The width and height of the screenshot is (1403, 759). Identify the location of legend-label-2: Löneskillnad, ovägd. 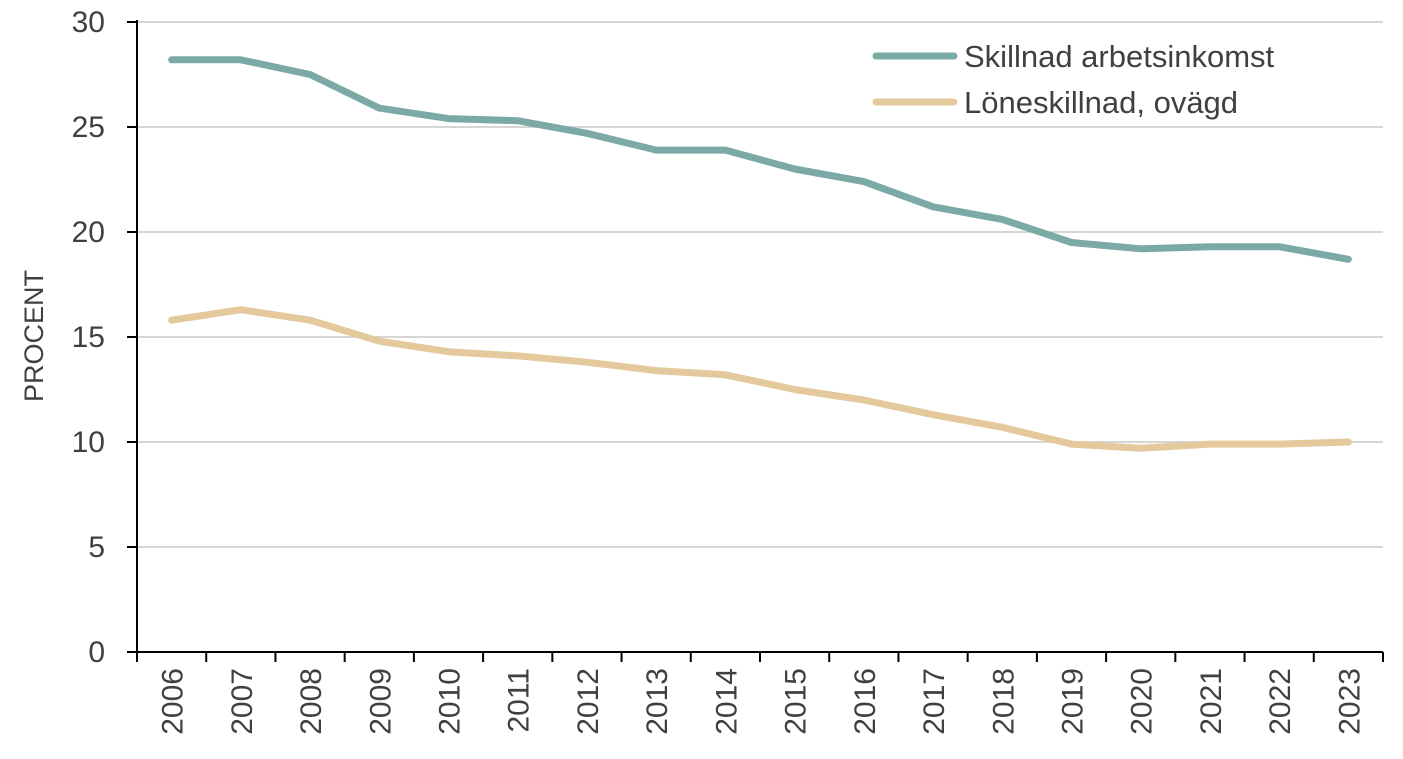
(1101, 102).